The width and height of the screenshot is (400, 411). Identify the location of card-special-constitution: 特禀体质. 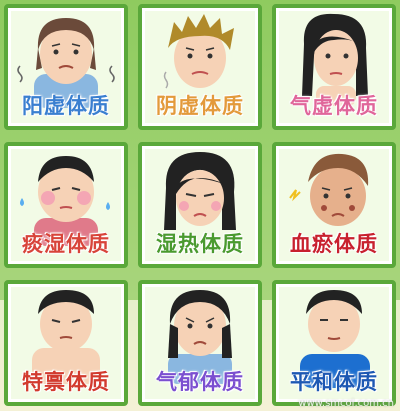
(66, 343).